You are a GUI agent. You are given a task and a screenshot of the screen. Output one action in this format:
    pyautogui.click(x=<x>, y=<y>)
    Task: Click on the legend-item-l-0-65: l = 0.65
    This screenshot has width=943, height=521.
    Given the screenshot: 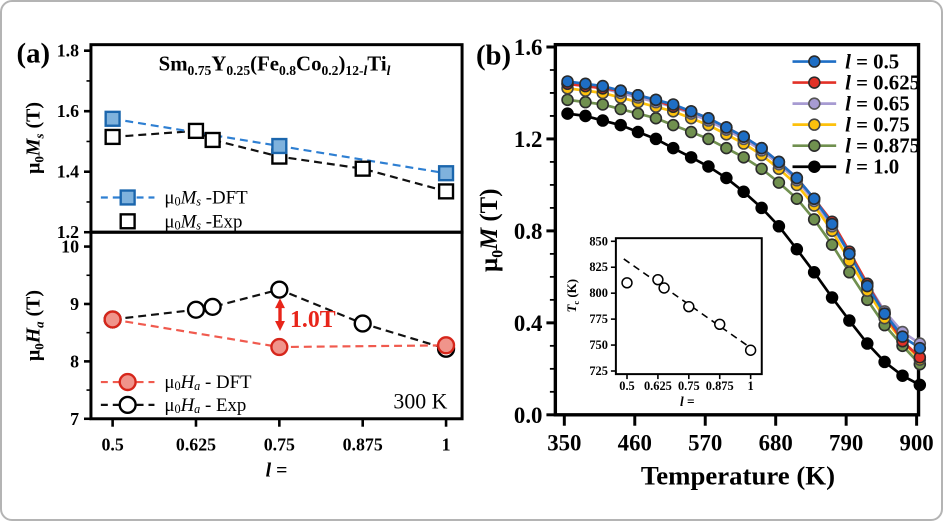 What is the action you would take?
    pyautogui.click(x=851, y=104)
    